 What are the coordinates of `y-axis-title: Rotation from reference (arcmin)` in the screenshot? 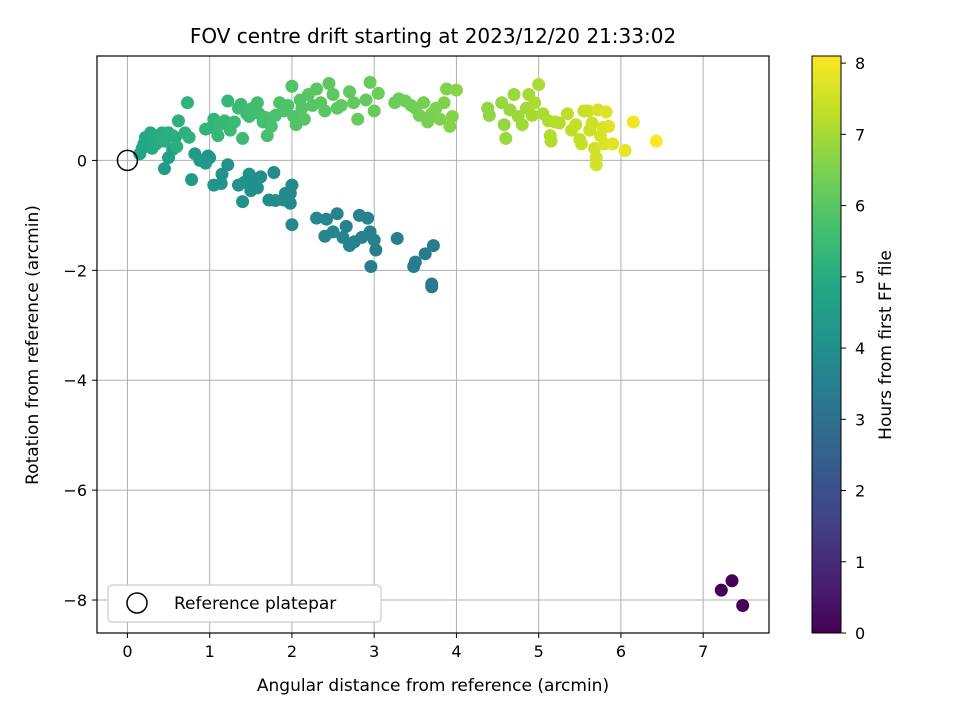 It's located at (33, 345).